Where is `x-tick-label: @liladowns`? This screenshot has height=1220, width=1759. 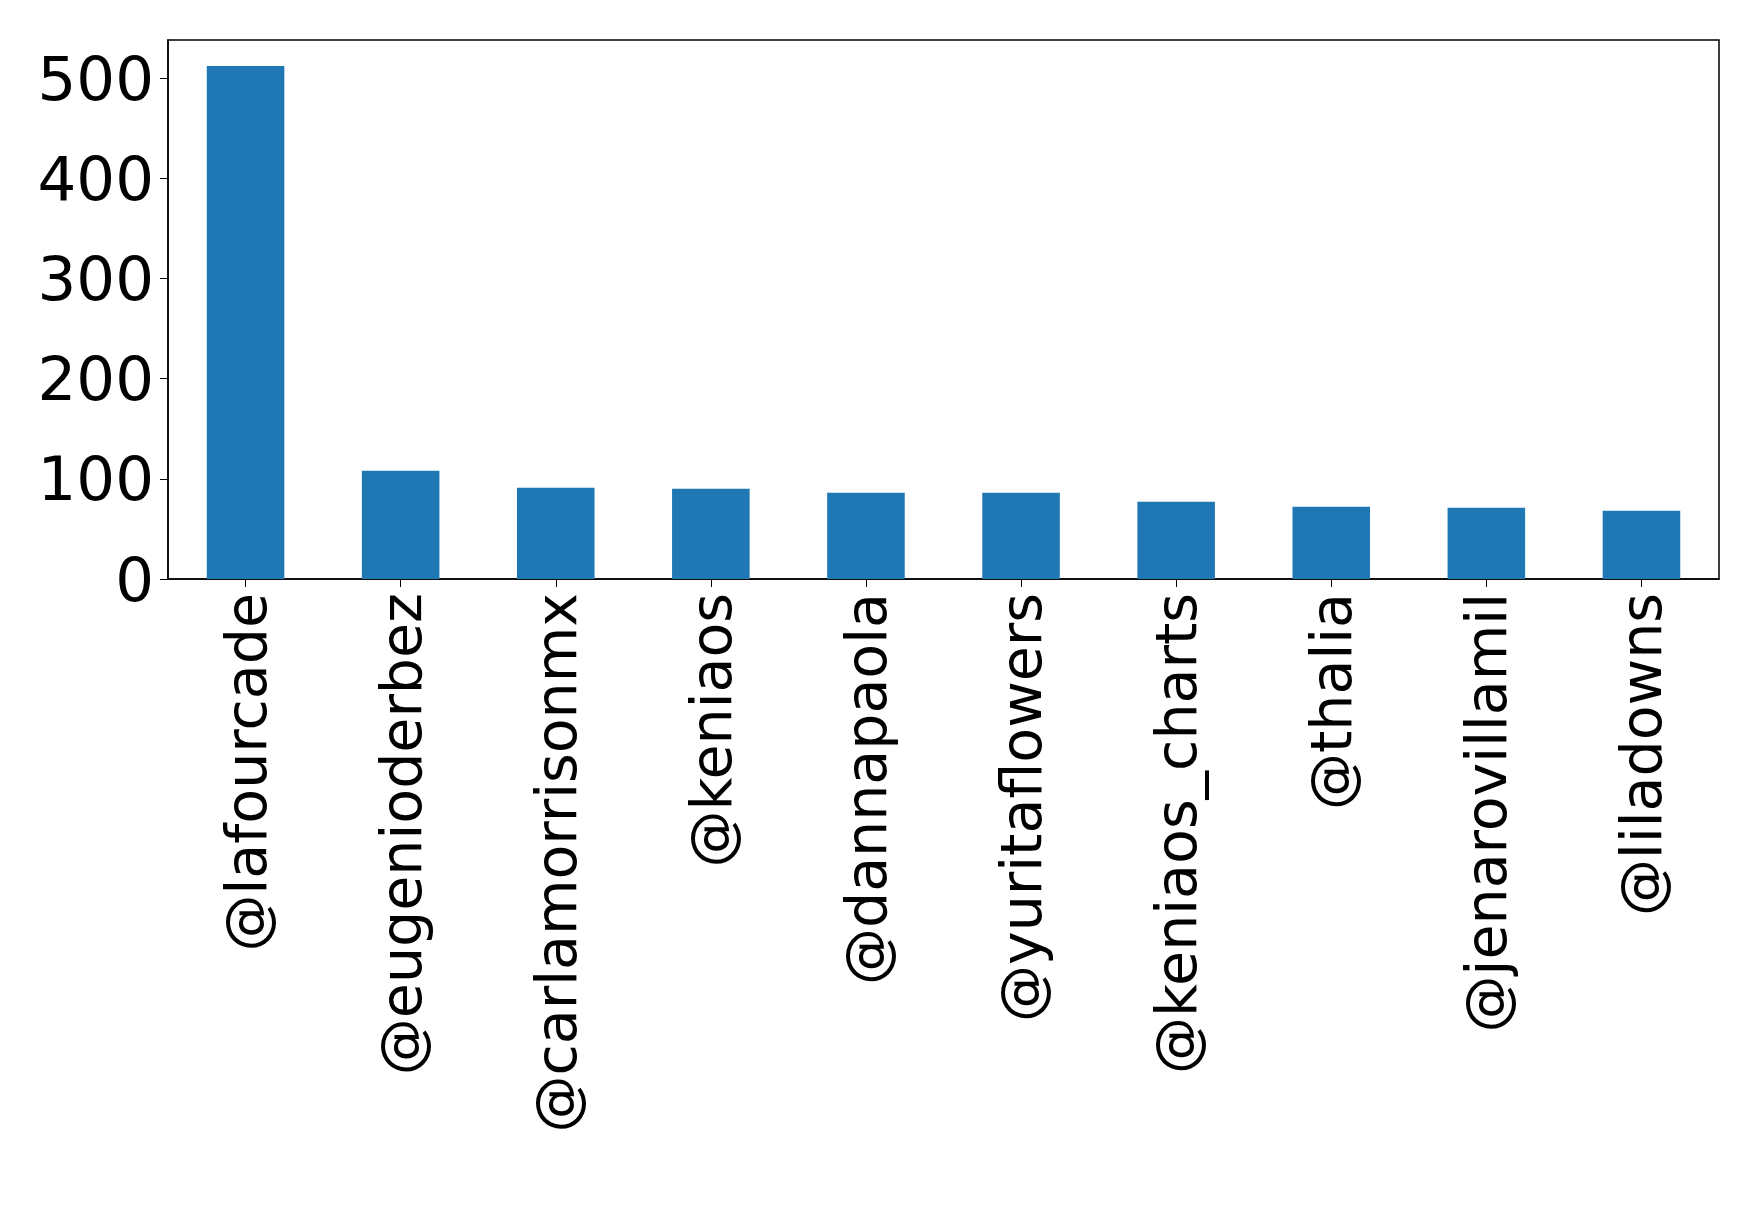
x-tick-label: @liladowns is located at coordinates (1641, 754).